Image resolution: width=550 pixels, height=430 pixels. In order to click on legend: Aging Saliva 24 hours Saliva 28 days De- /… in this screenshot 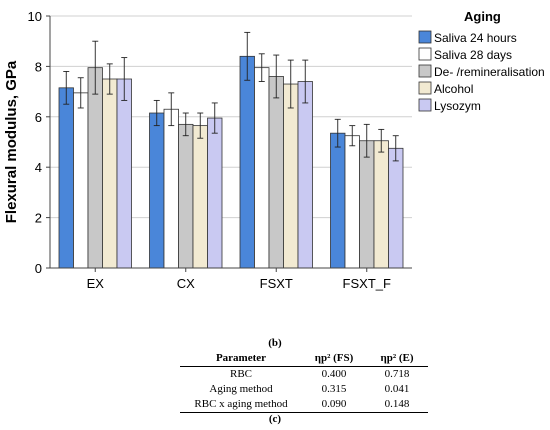, I will do `click(481, 61)`.